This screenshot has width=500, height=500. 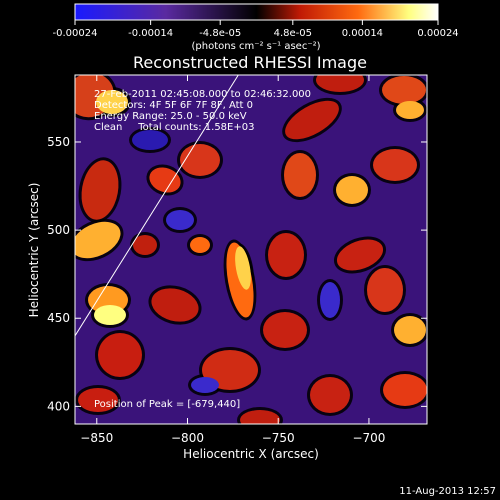 I want to click on y-axis-label: Heliocentric Y (arcsec), so click(x=34, y=250).